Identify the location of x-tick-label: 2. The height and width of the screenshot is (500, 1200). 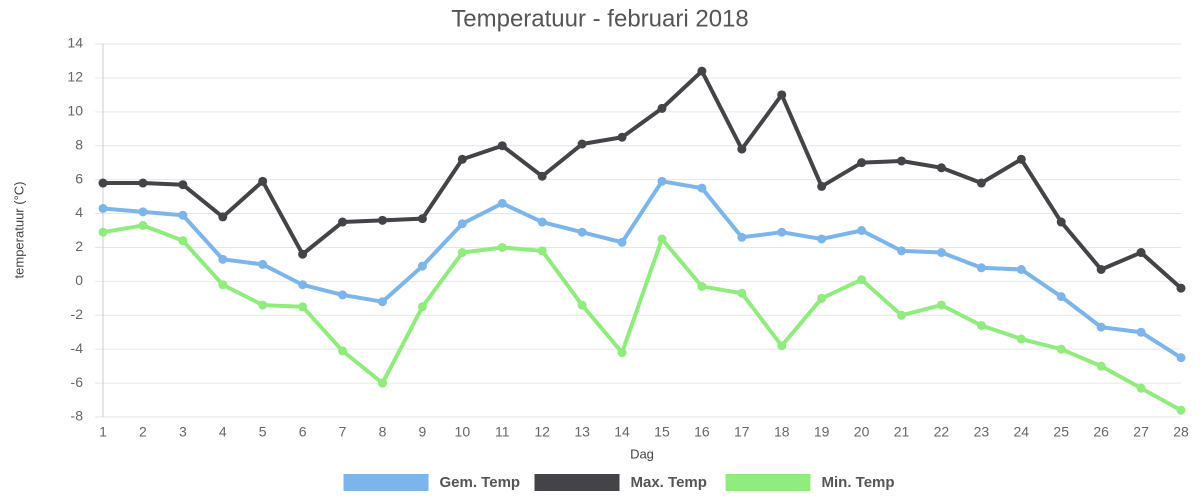
(143, 432).